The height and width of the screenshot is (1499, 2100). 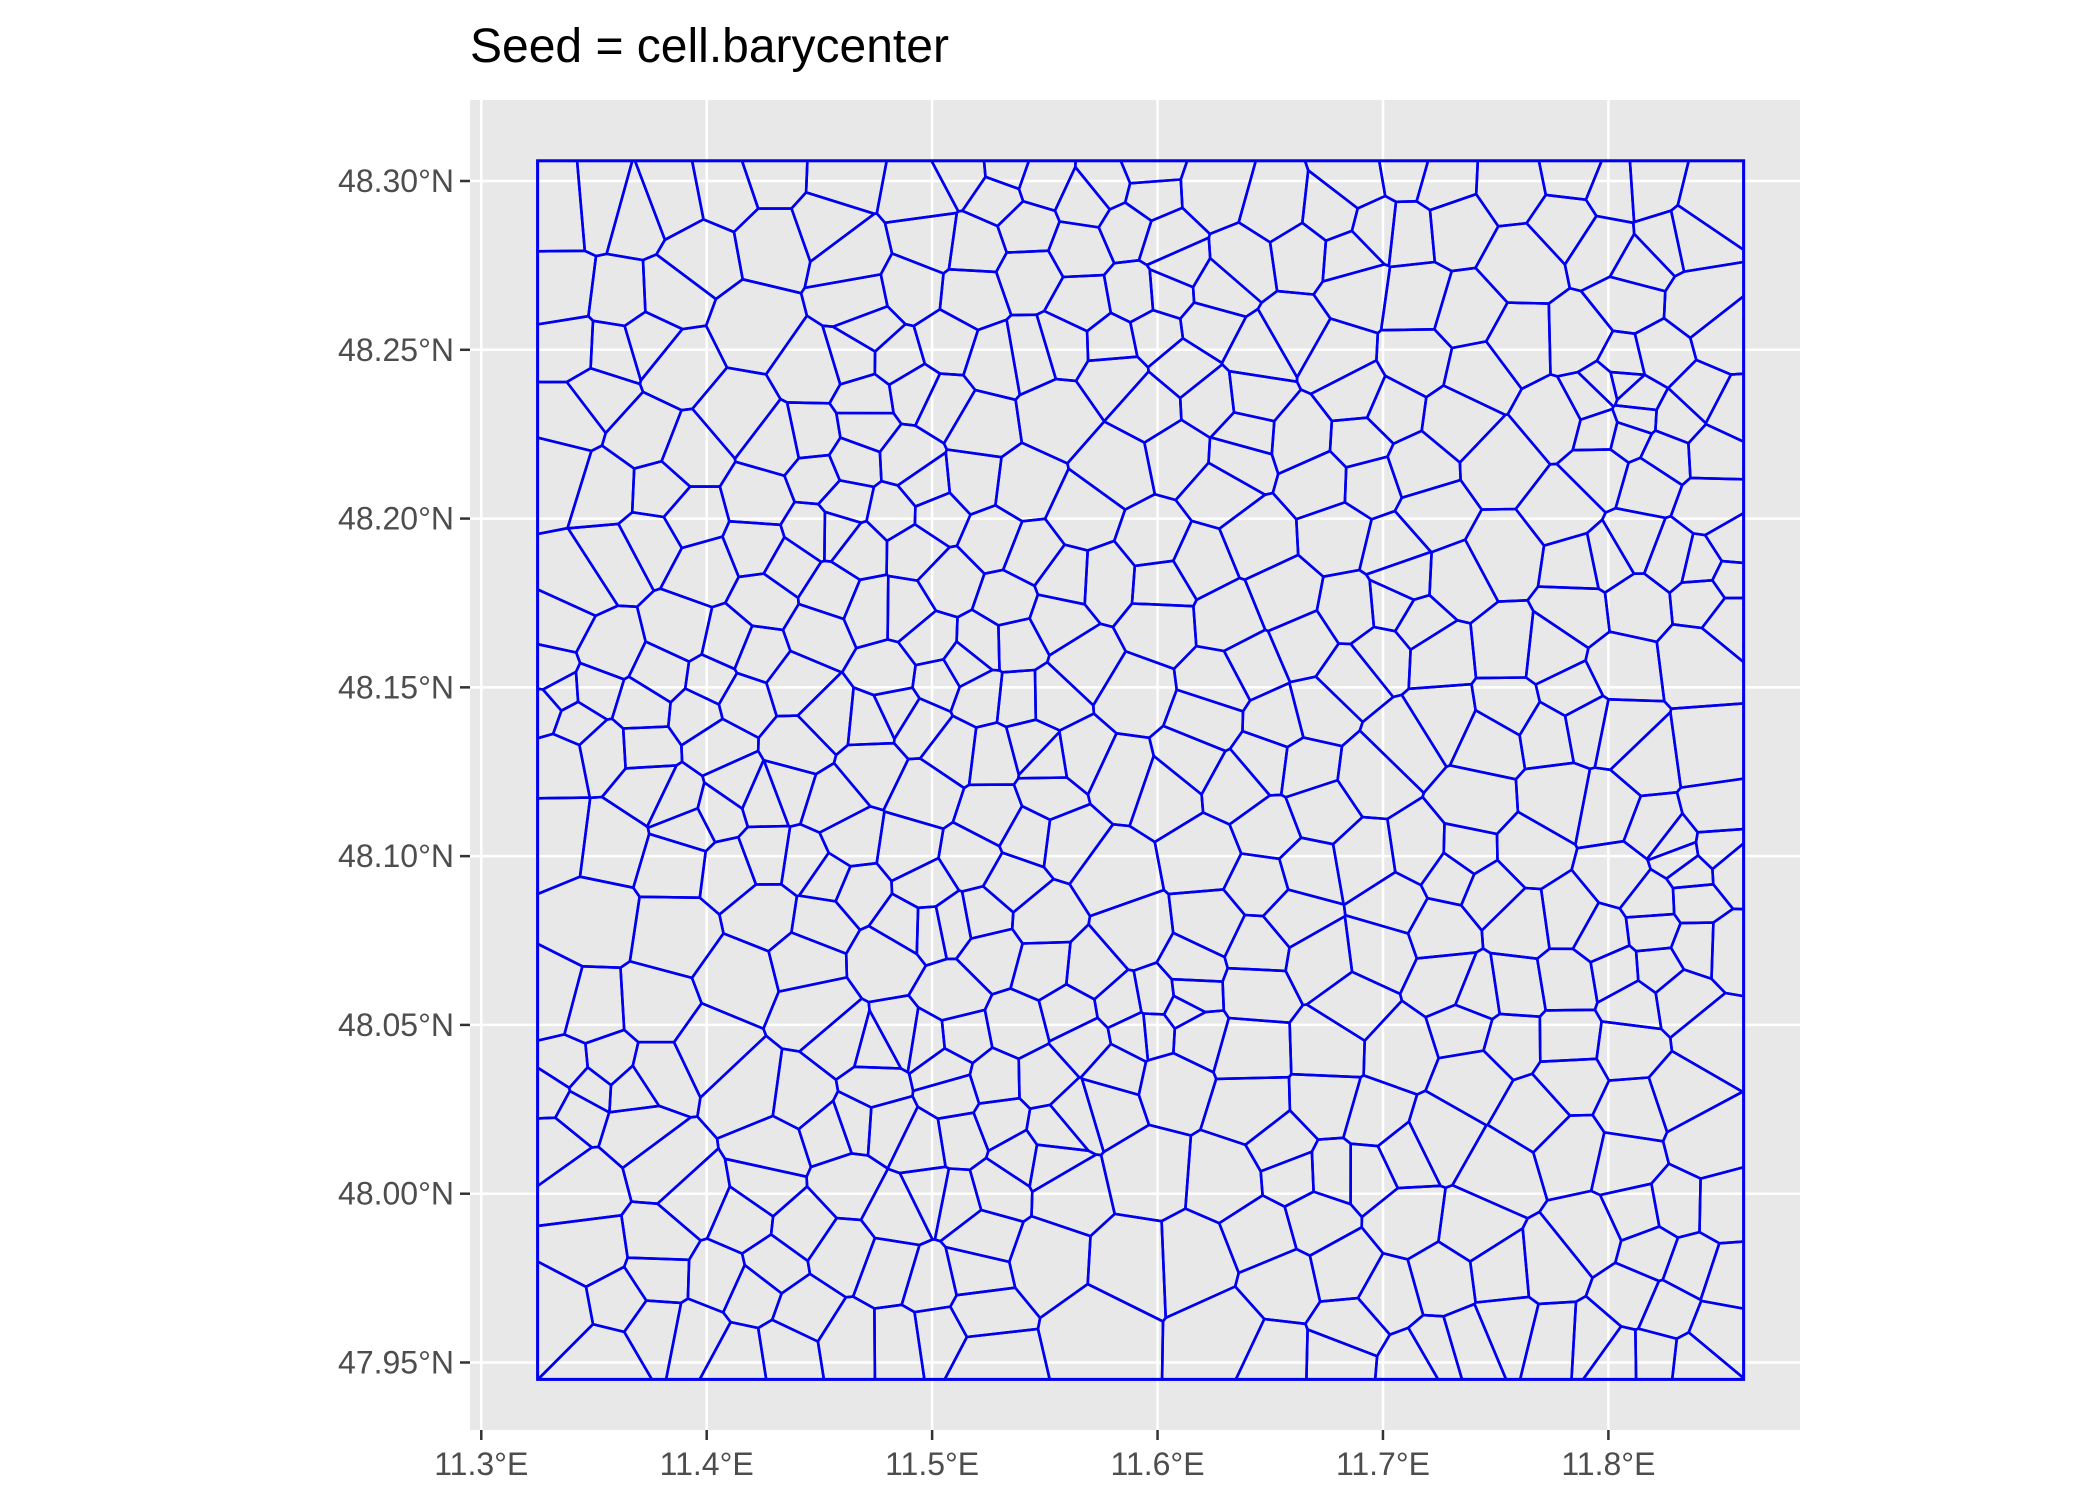 I want to click on x-tick-label: 11.5°E, so click(x=932, y=1464).